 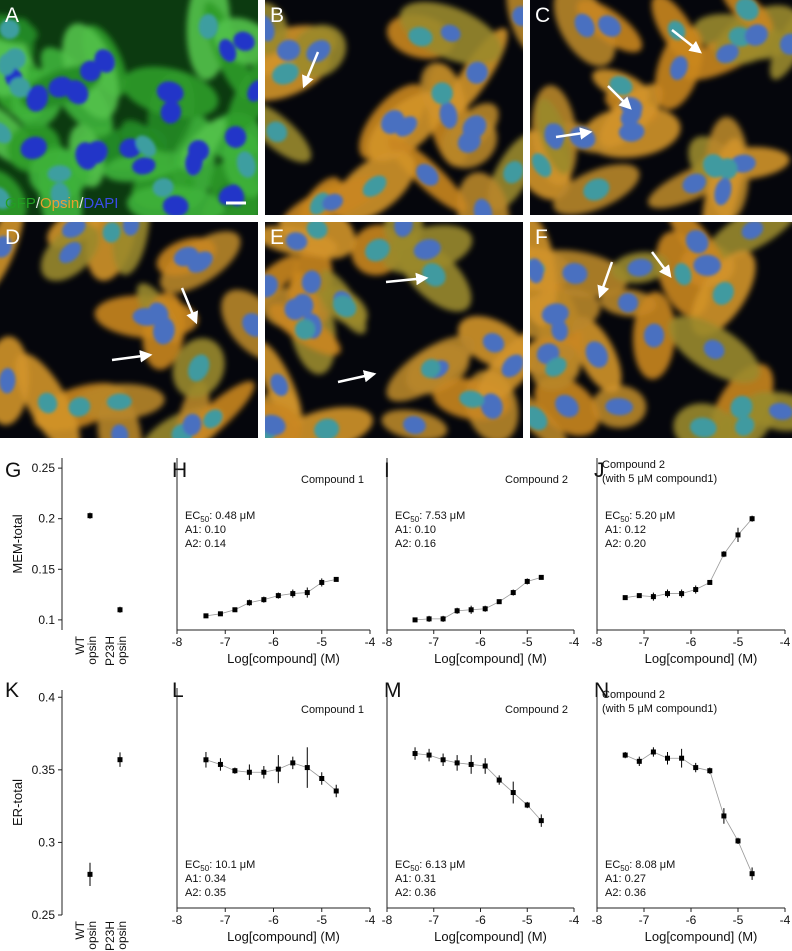 I want to click on ec50-label: EC50: 7.53 μM, so click(x=430, y=517).